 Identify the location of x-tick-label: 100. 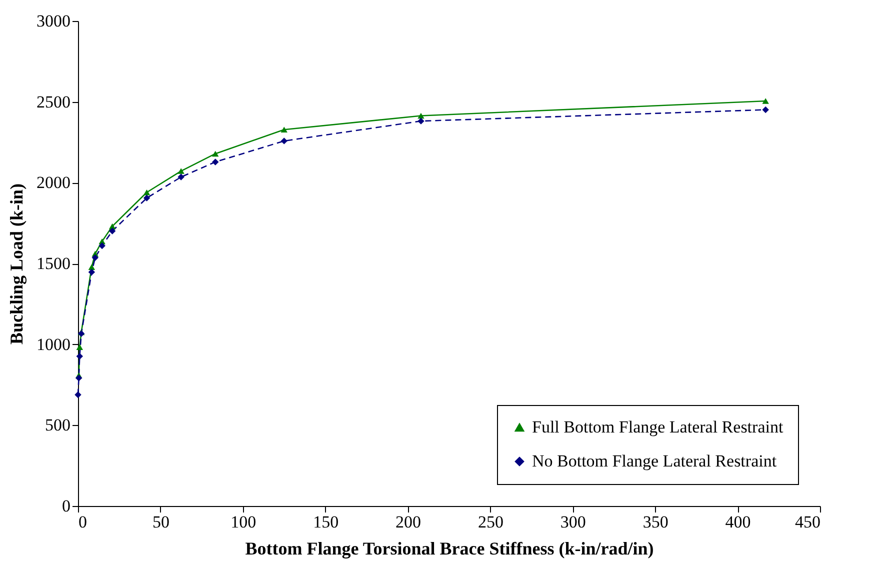
(243, 522).